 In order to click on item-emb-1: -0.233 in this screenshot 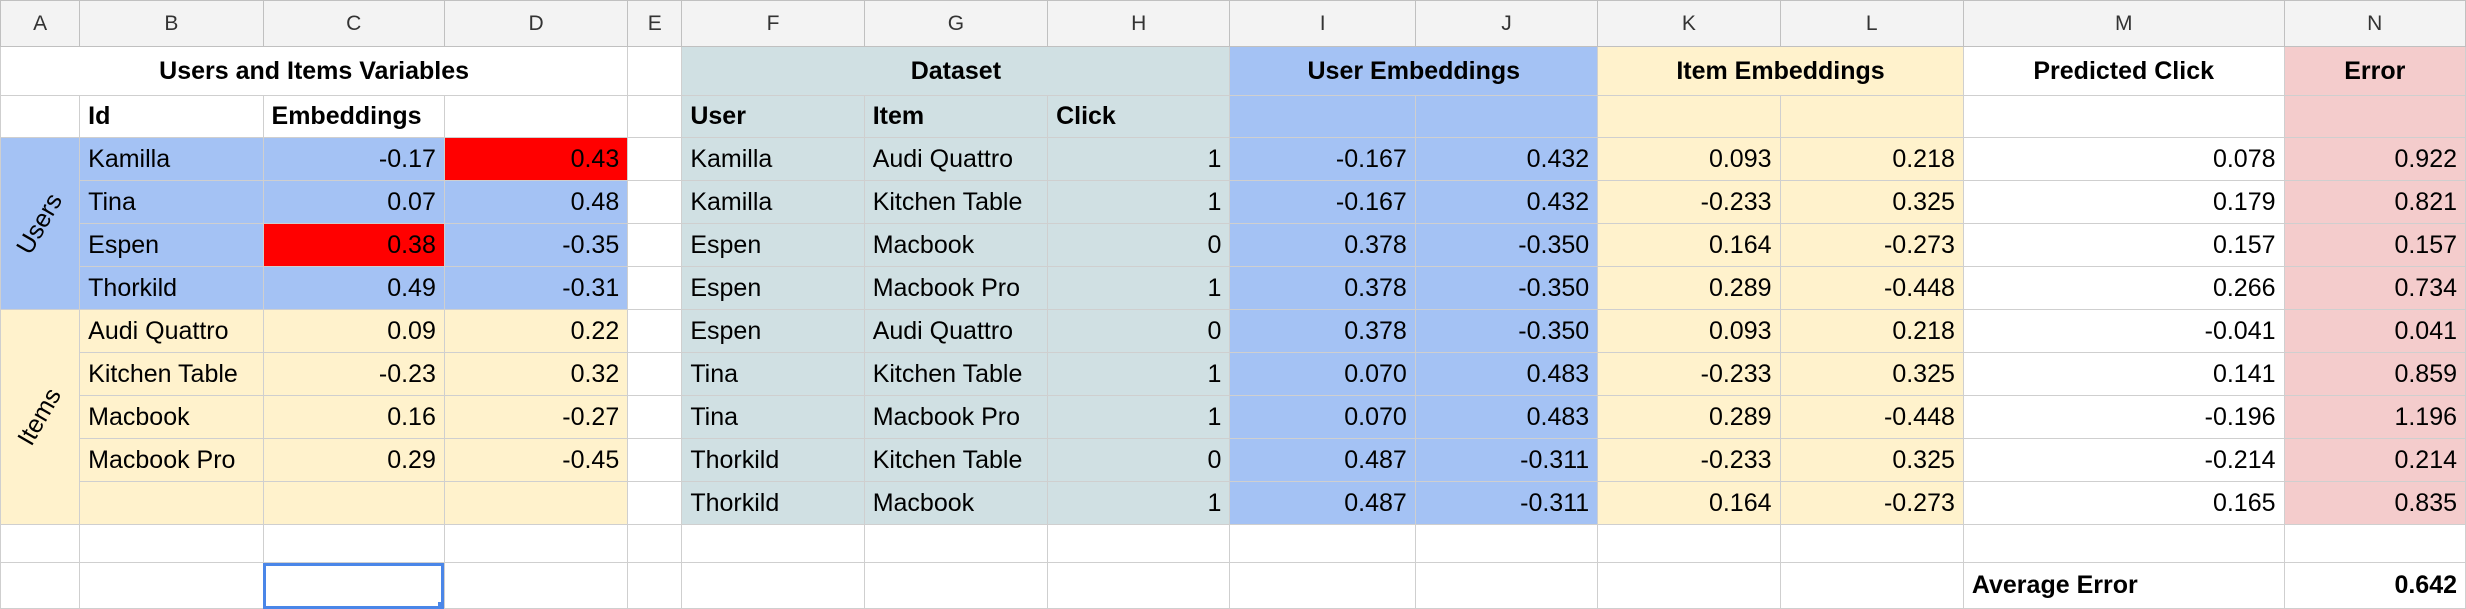, I will do `click(1689, 374)`.